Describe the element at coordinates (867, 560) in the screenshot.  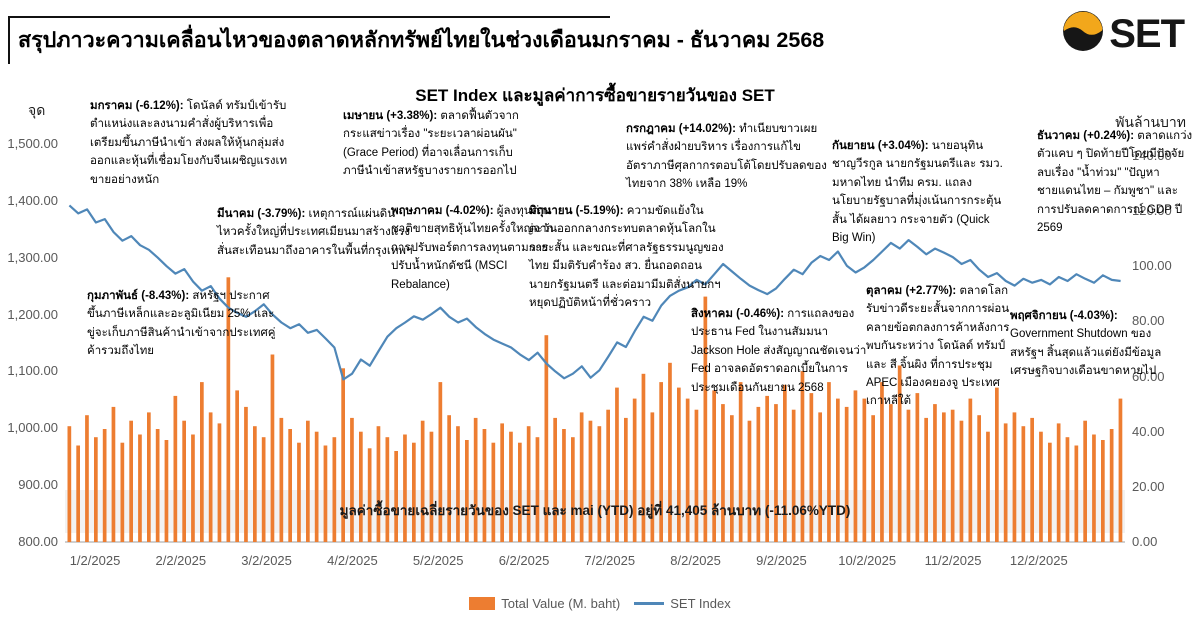
I see `axis-tick-label: 10/2/2025` at that location.